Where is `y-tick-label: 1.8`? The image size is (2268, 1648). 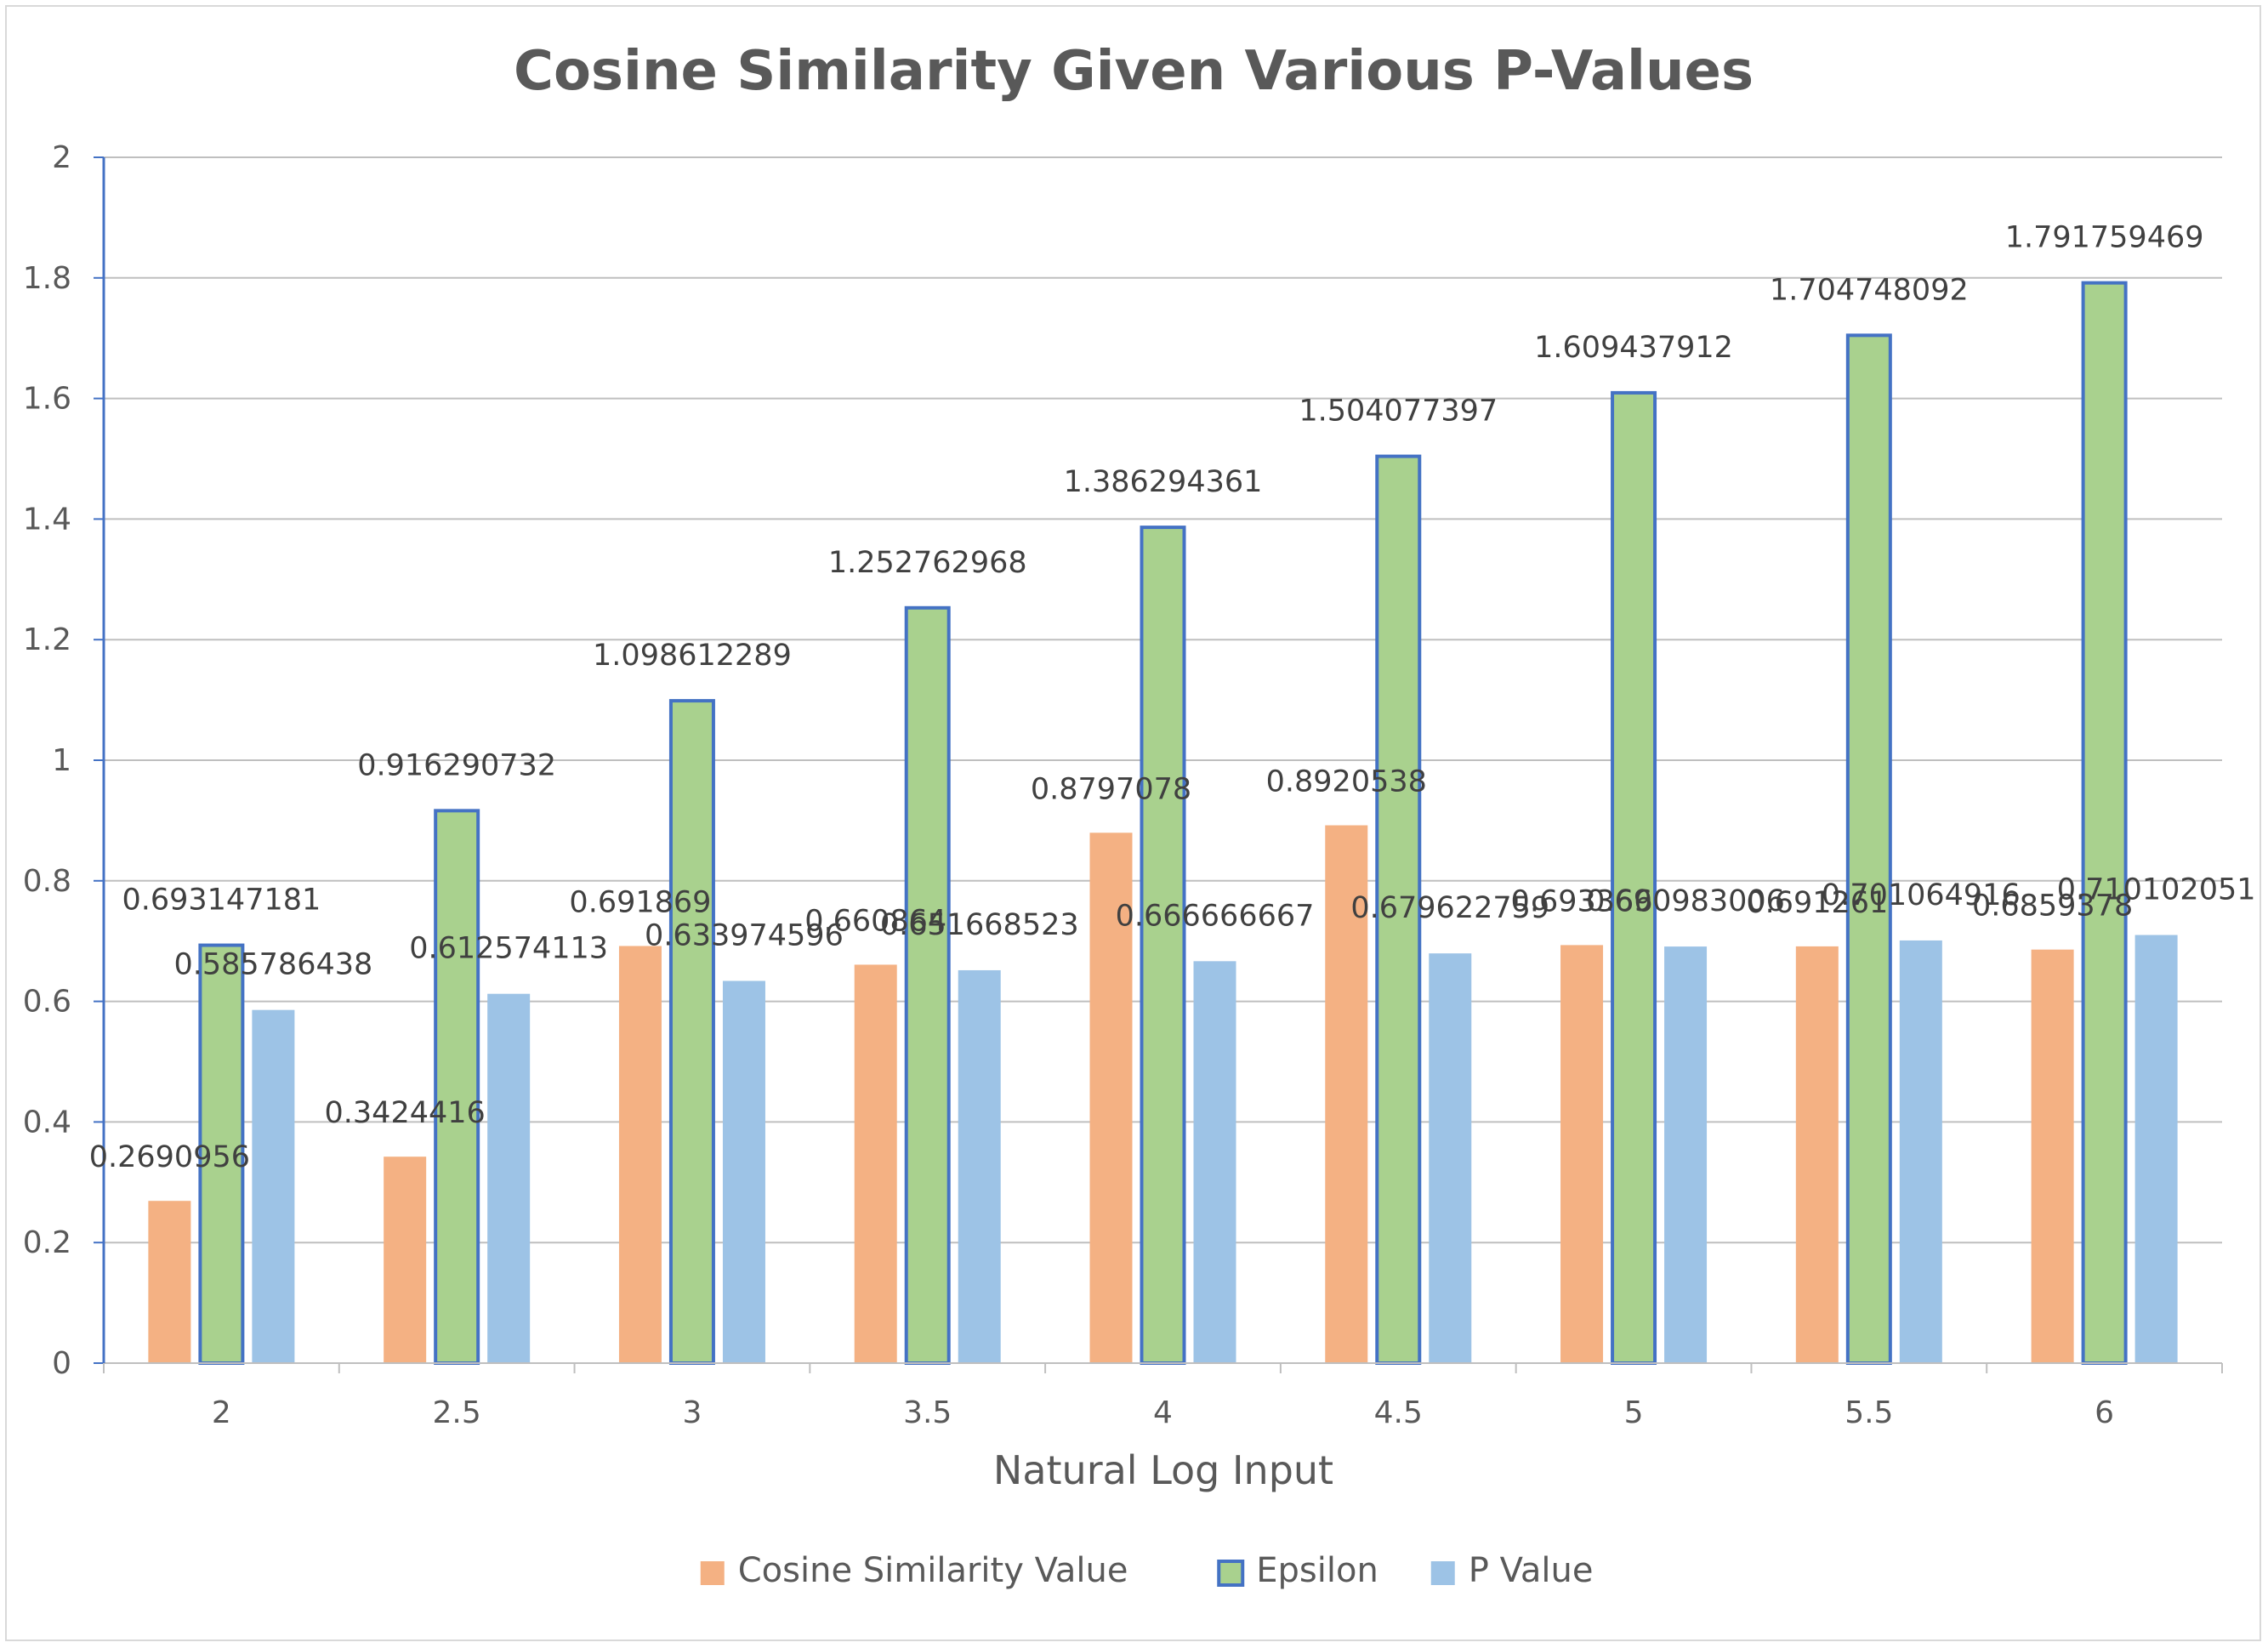
y-tick-label: 1.8 is located at coordinates (47, 278).